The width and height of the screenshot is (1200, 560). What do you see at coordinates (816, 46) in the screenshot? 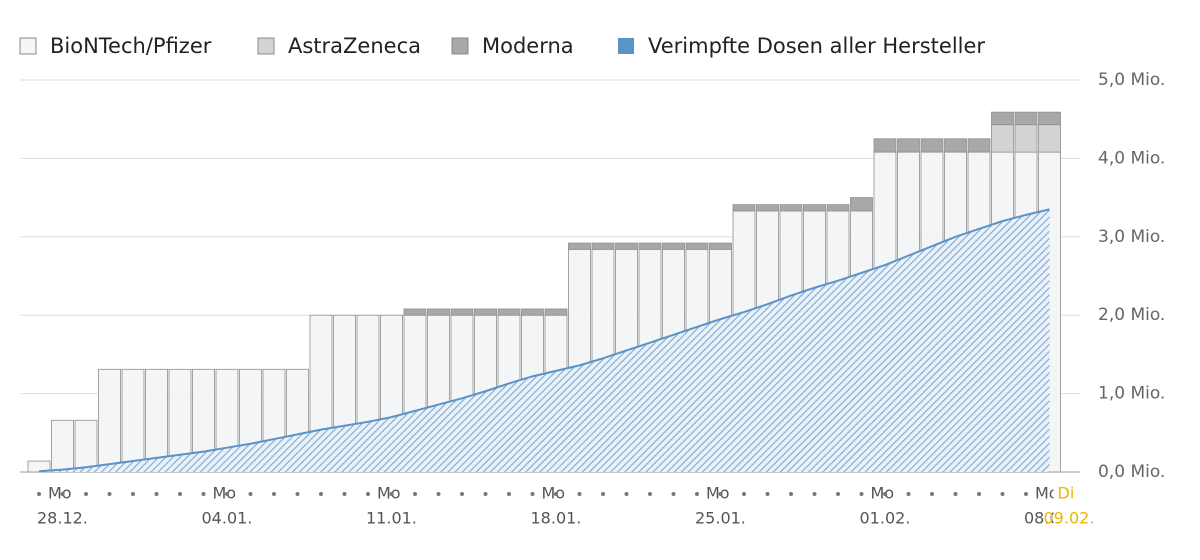
I see `legend-label: Verimpfte Dosen aller Hersteller` at bounding box center [816, 46].